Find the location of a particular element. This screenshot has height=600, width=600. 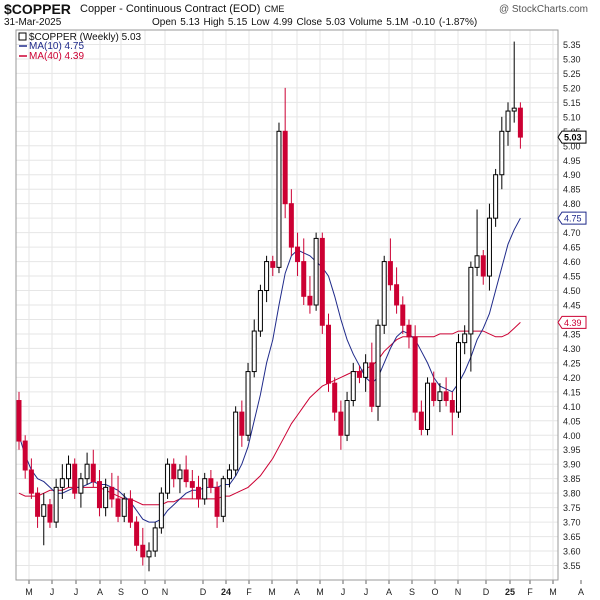

y-tick-label: 5.35 is located at coordinates (572, 45).